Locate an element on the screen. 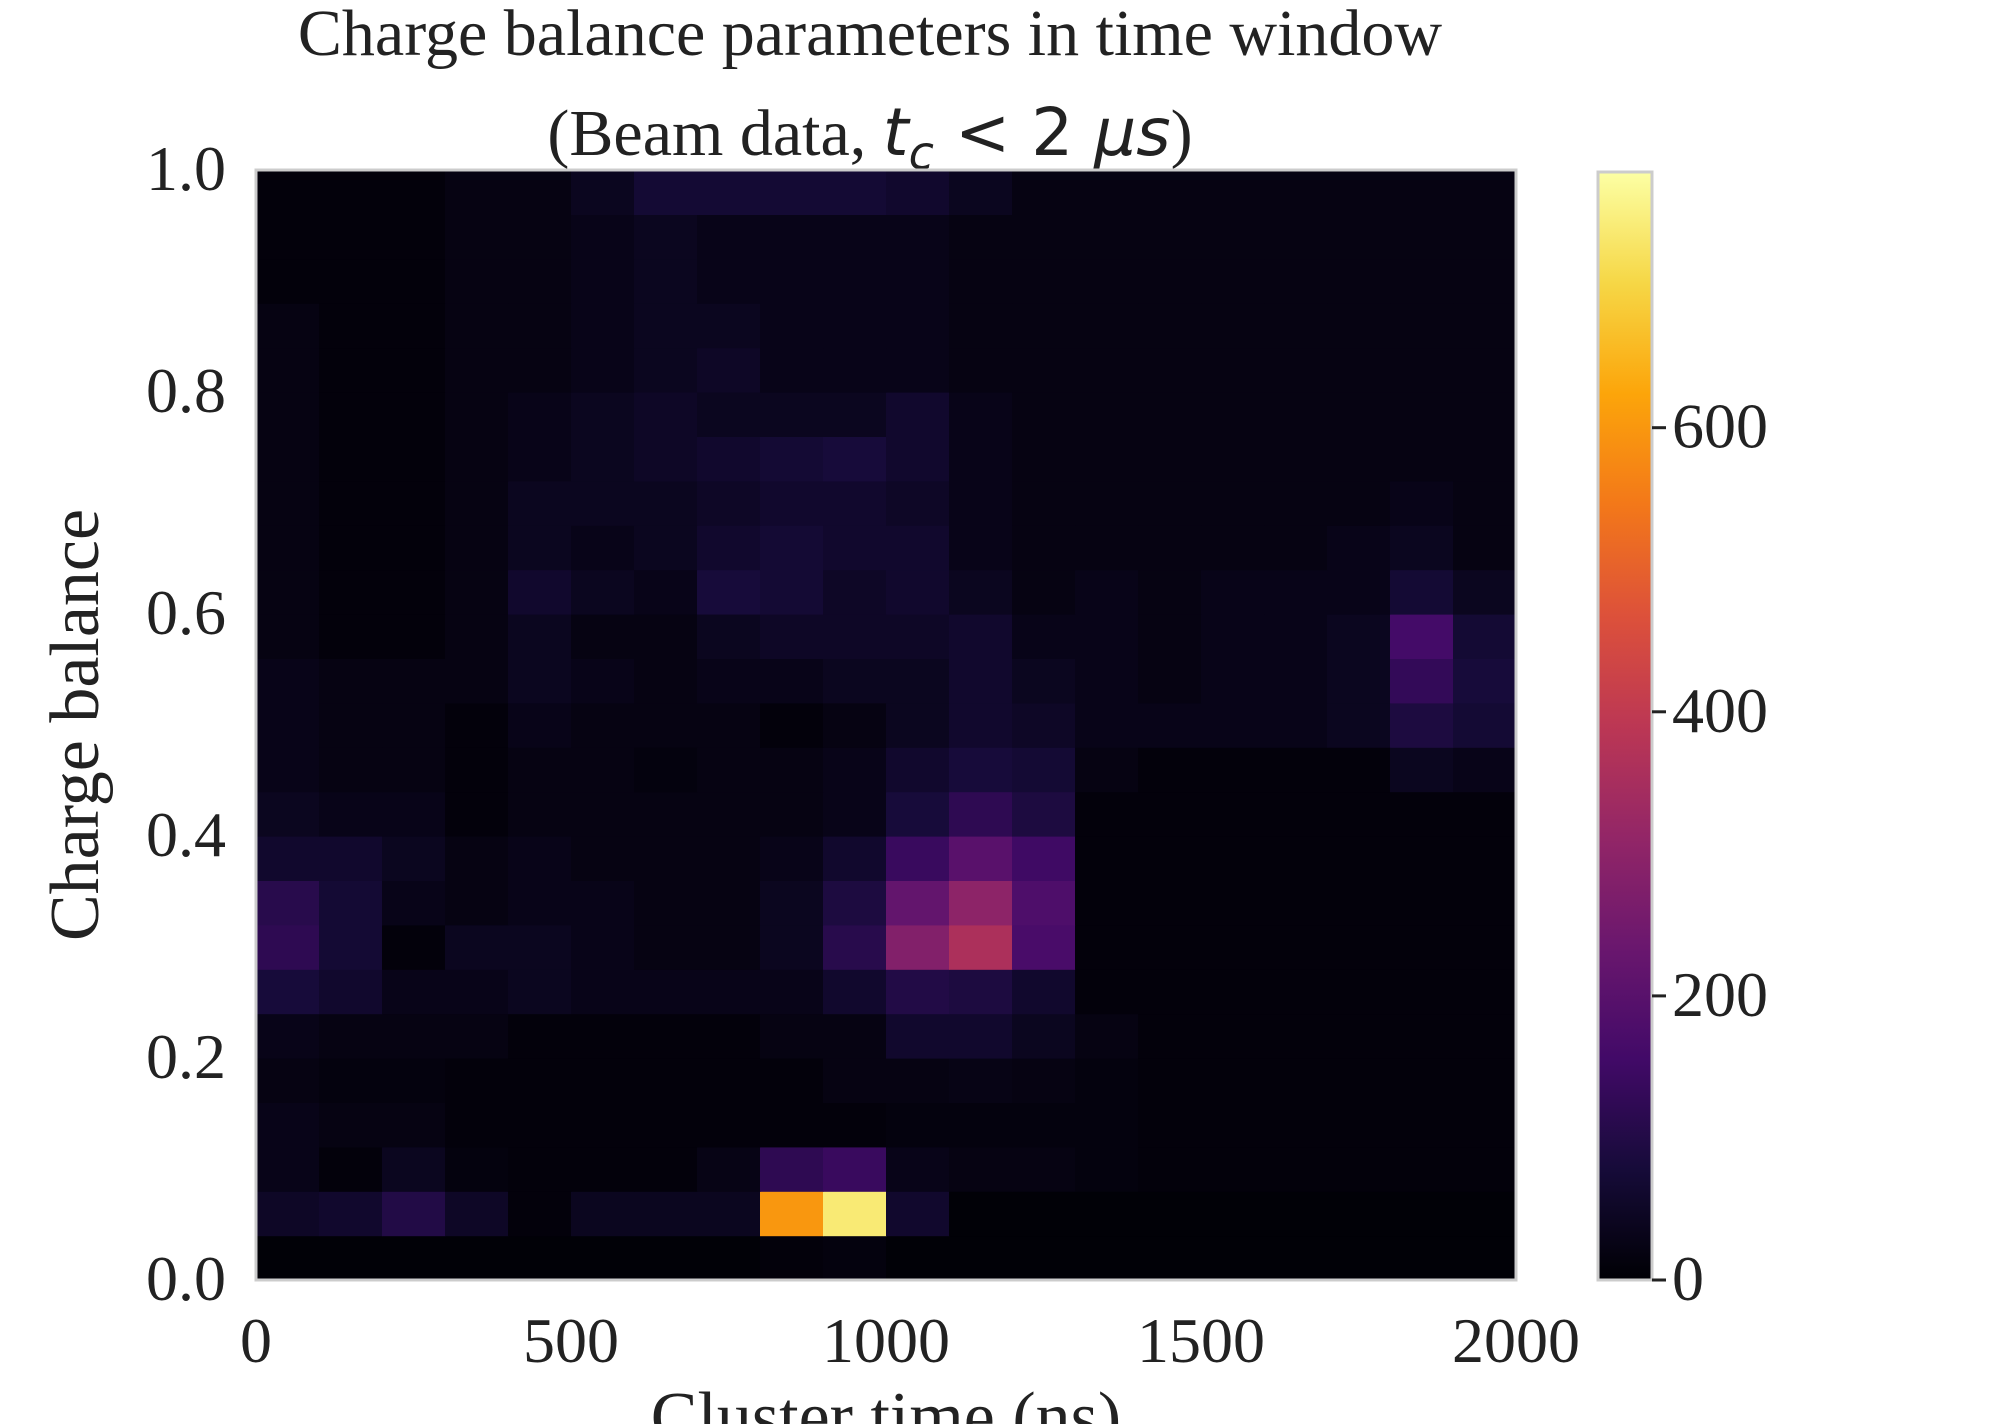 This screenshot has width=2014, height=1424. y-tick-label: 0.2 is located at coordinates (186, 1056).